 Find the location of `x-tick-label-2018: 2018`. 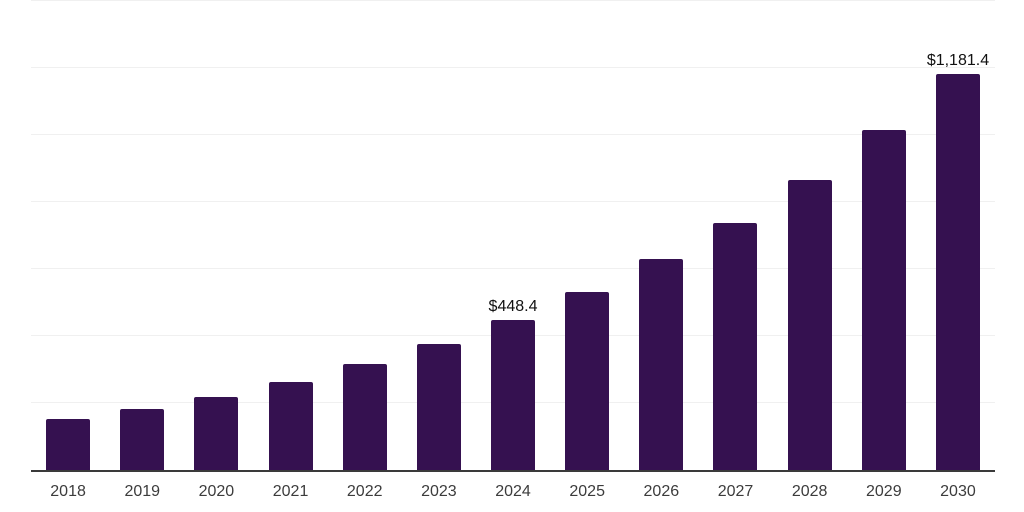

x-tick-label-2018: 2018 is located at coordinates (68, 491).